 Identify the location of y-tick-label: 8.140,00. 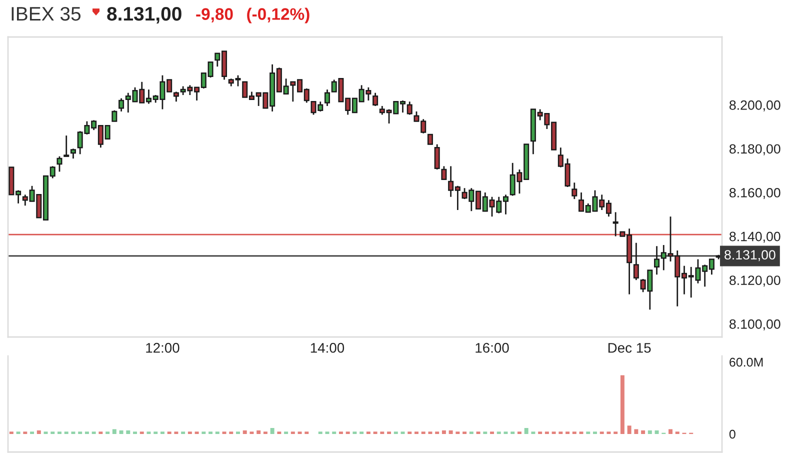
(755, 237).